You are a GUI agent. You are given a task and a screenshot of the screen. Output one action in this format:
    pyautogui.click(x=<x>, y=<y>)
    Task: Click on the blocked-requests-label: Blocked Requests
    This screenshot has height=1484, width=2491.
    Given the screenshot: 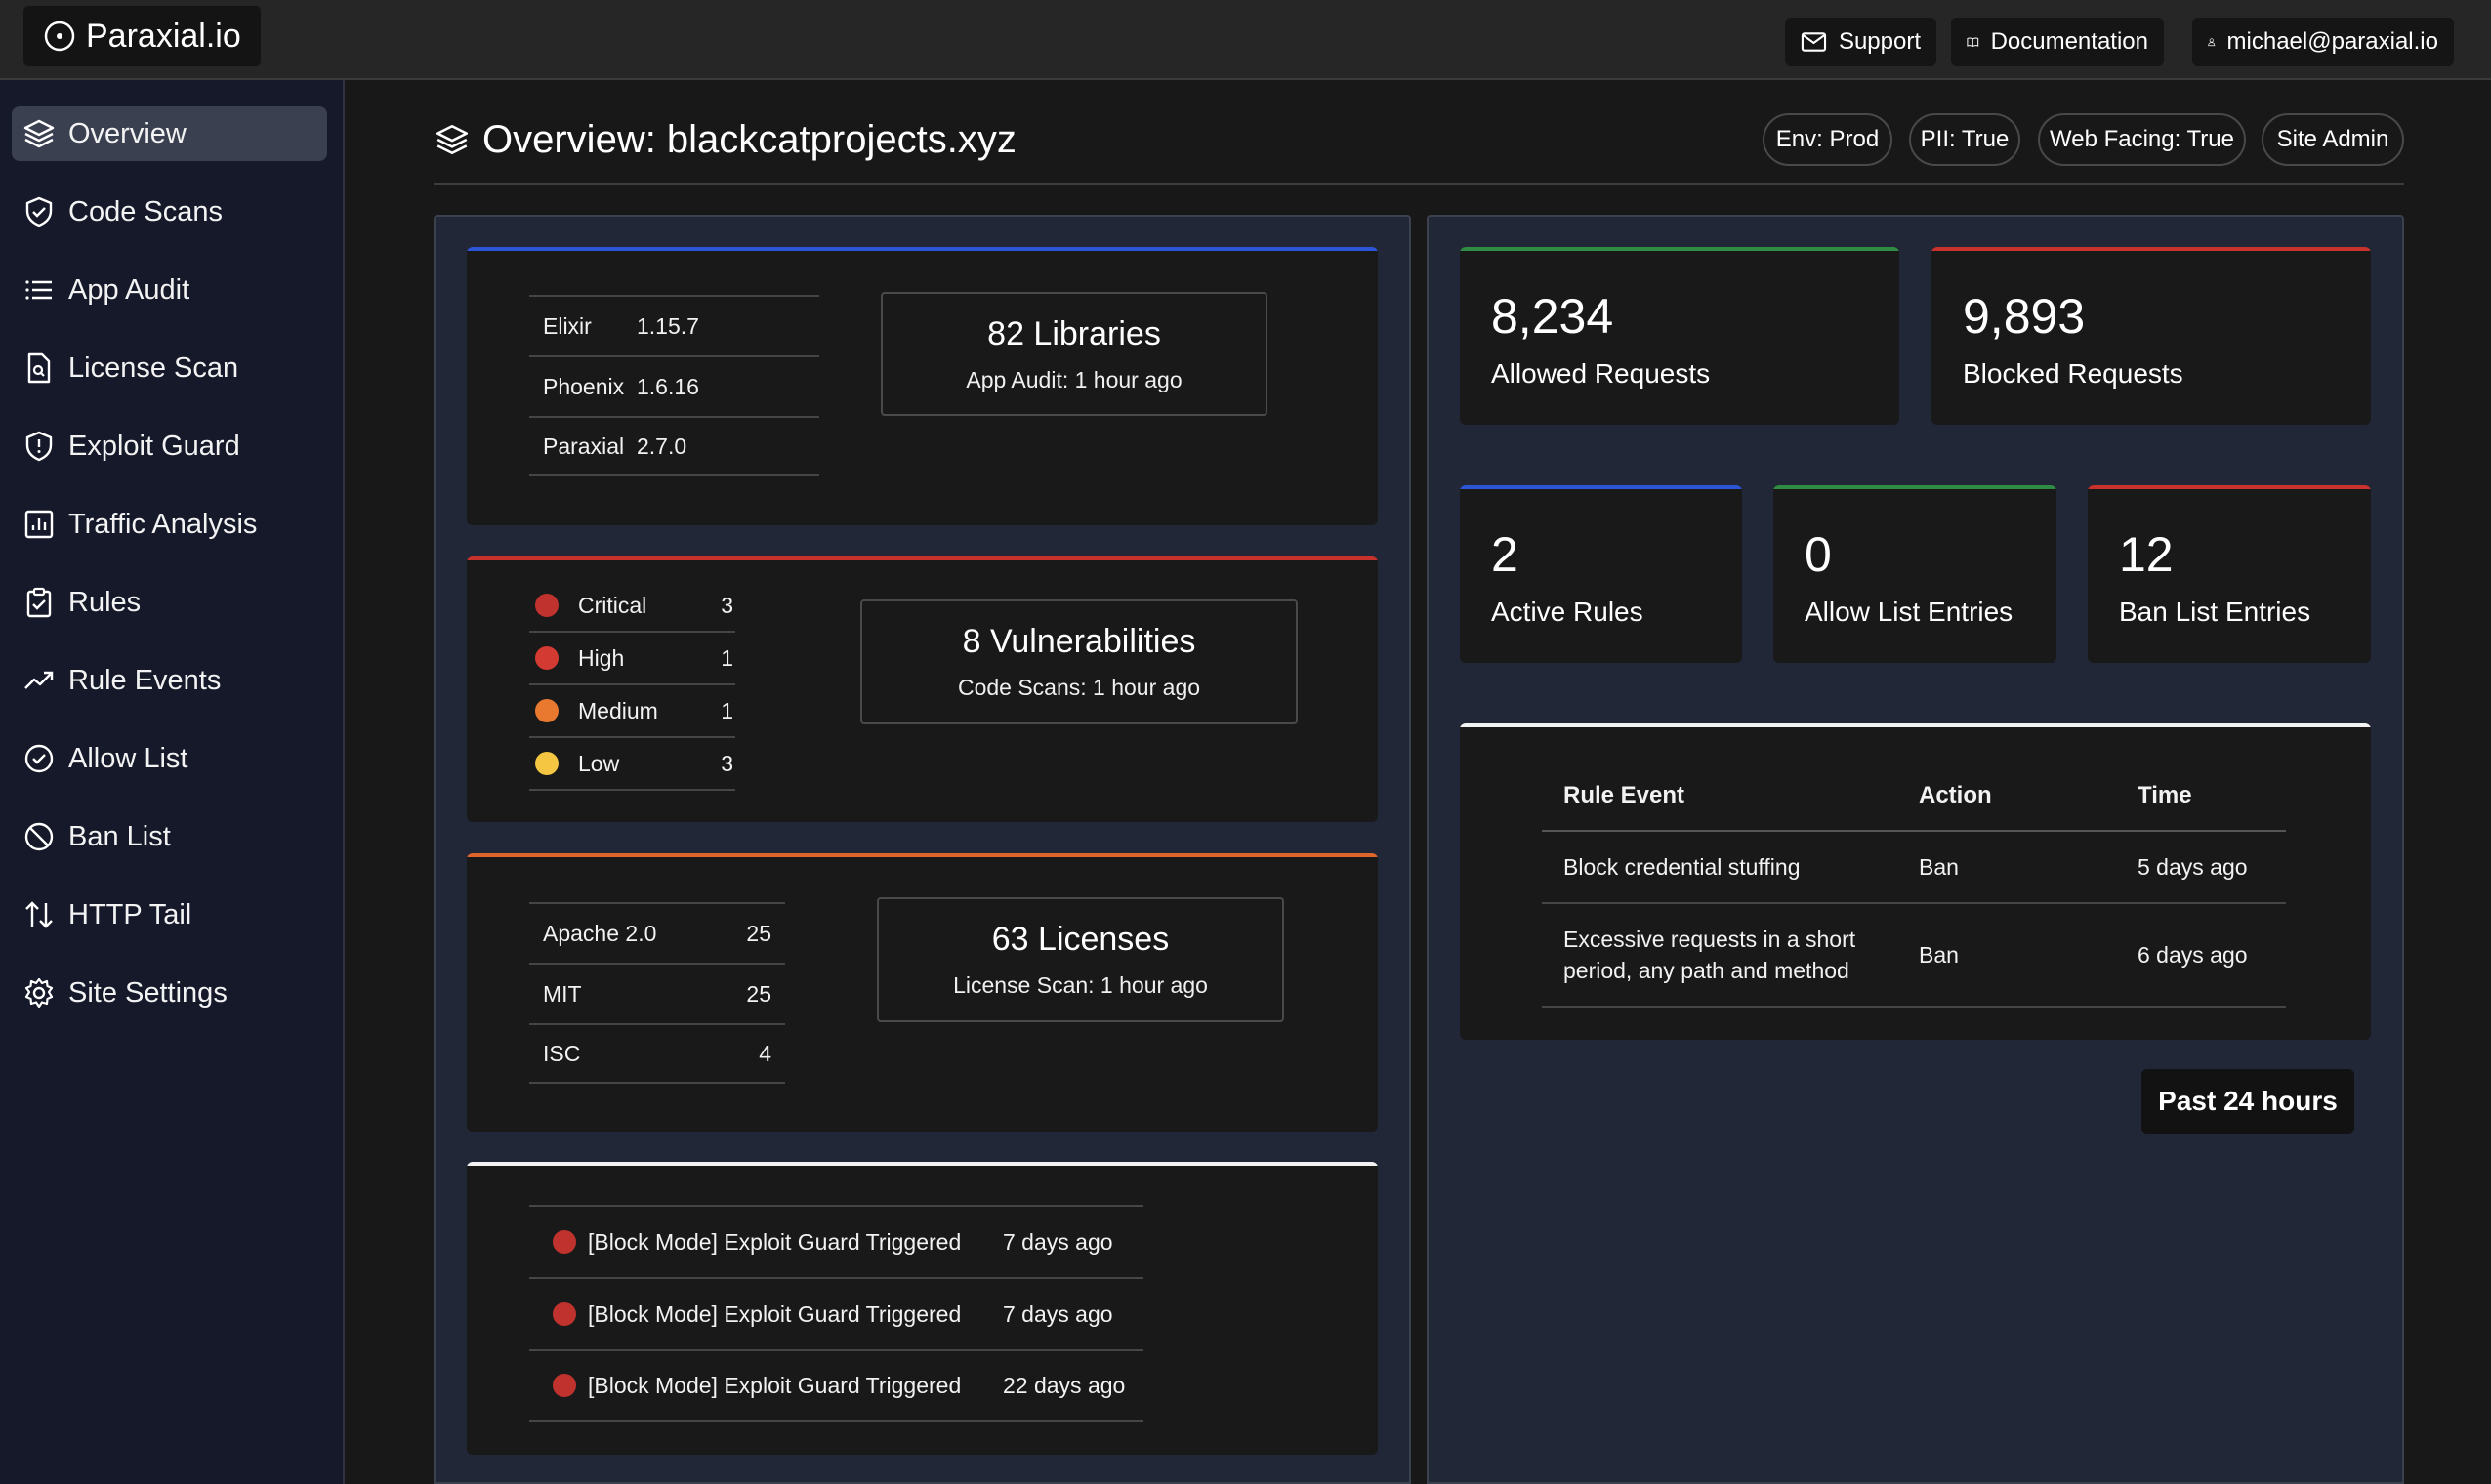 What is the action you would take?
    pyautogui.click(x=2073, y=374)
    